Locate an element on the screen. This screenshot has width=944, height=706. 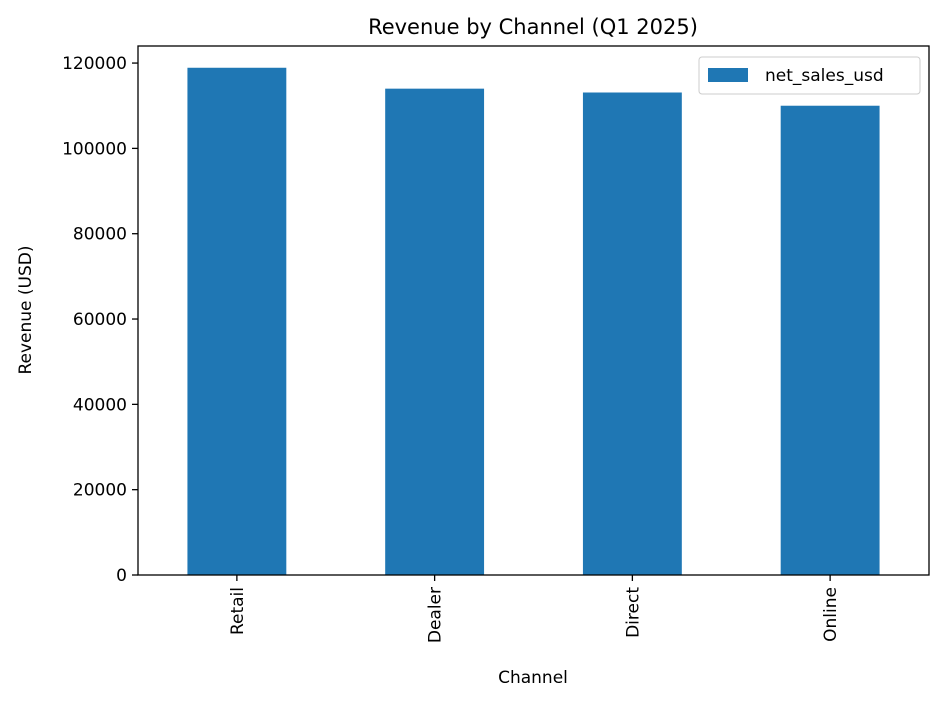
y-axis-ticks: 0 20000 40000 60000 80000 100000 120000 is located at coordinates (100, 320).